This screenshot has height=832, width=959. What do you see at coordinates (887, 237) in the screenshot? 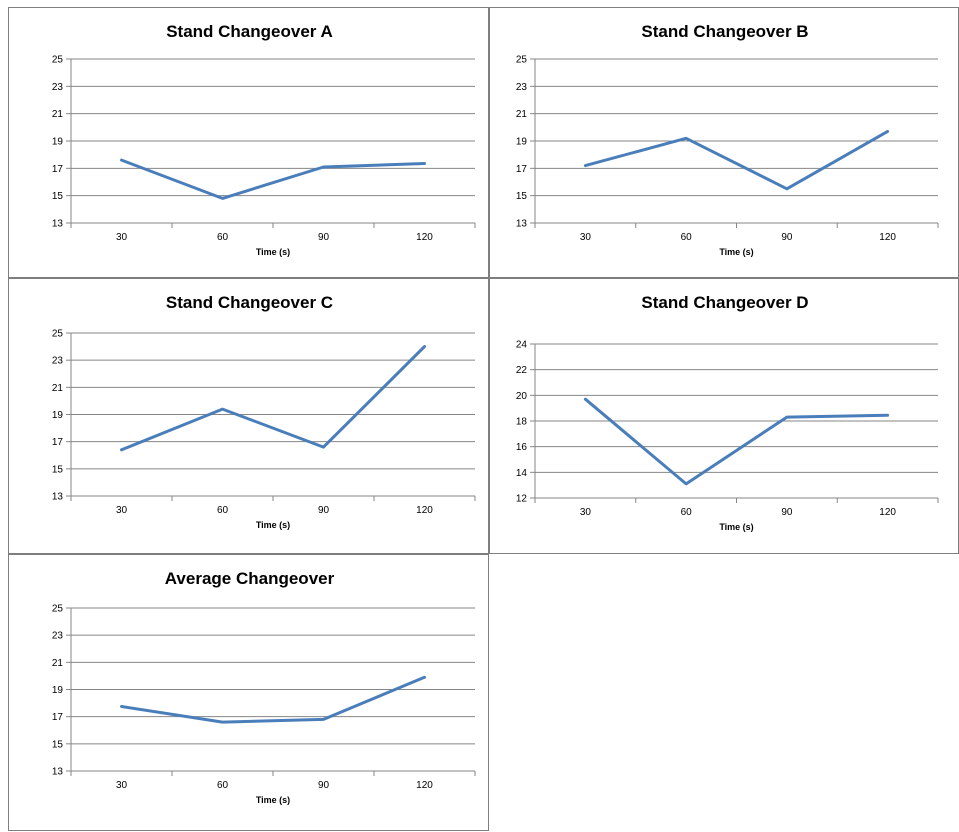
I see `x-tick-label-b-120: 120` at bounding box center [887, 237].